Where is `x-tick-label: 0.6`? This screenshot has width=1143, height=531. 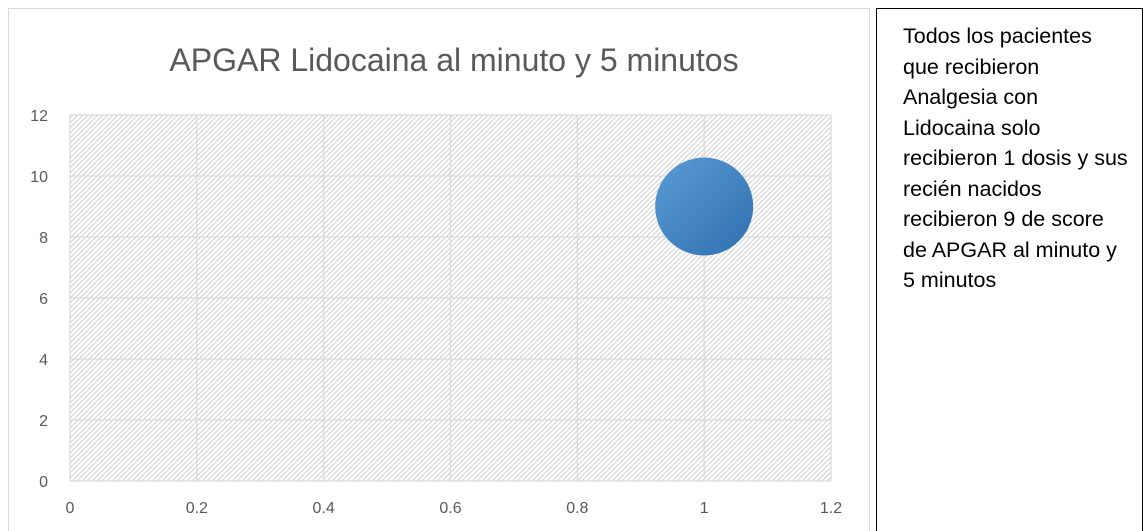
x-tick-label: 0.6 is located at coordinates (450, 508).